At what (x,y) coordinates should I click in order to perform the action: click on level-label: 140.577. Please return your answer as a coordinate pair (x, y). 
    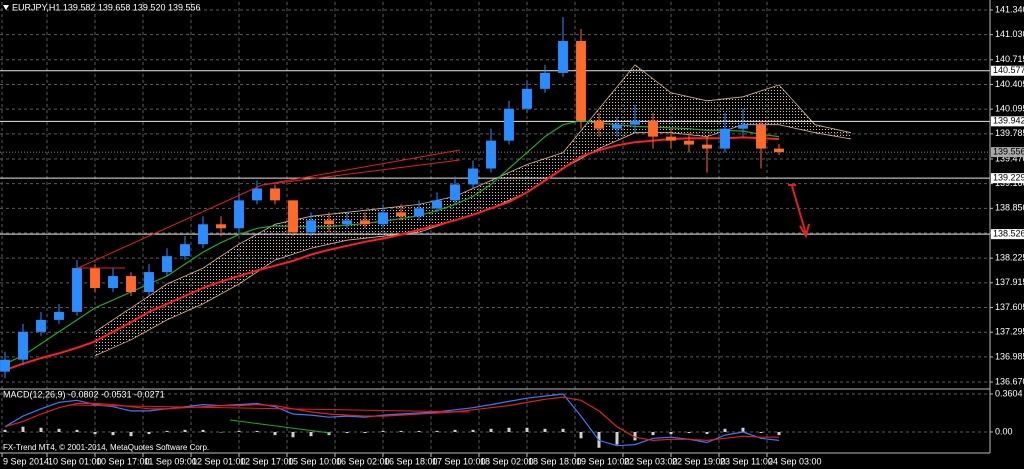
    Looking at the image, I should click on (1008, 70).